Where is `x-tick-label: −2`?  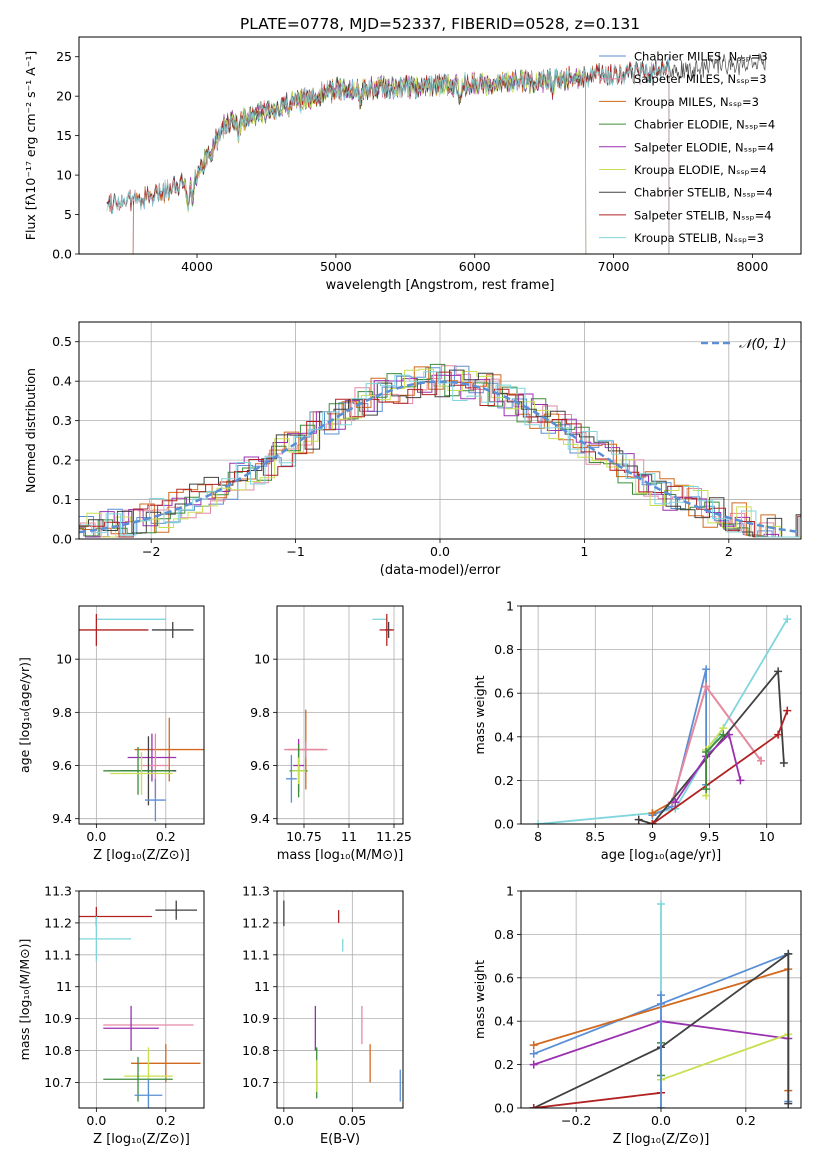 x-tick-label: −2 is located at coordinates (151, 551).